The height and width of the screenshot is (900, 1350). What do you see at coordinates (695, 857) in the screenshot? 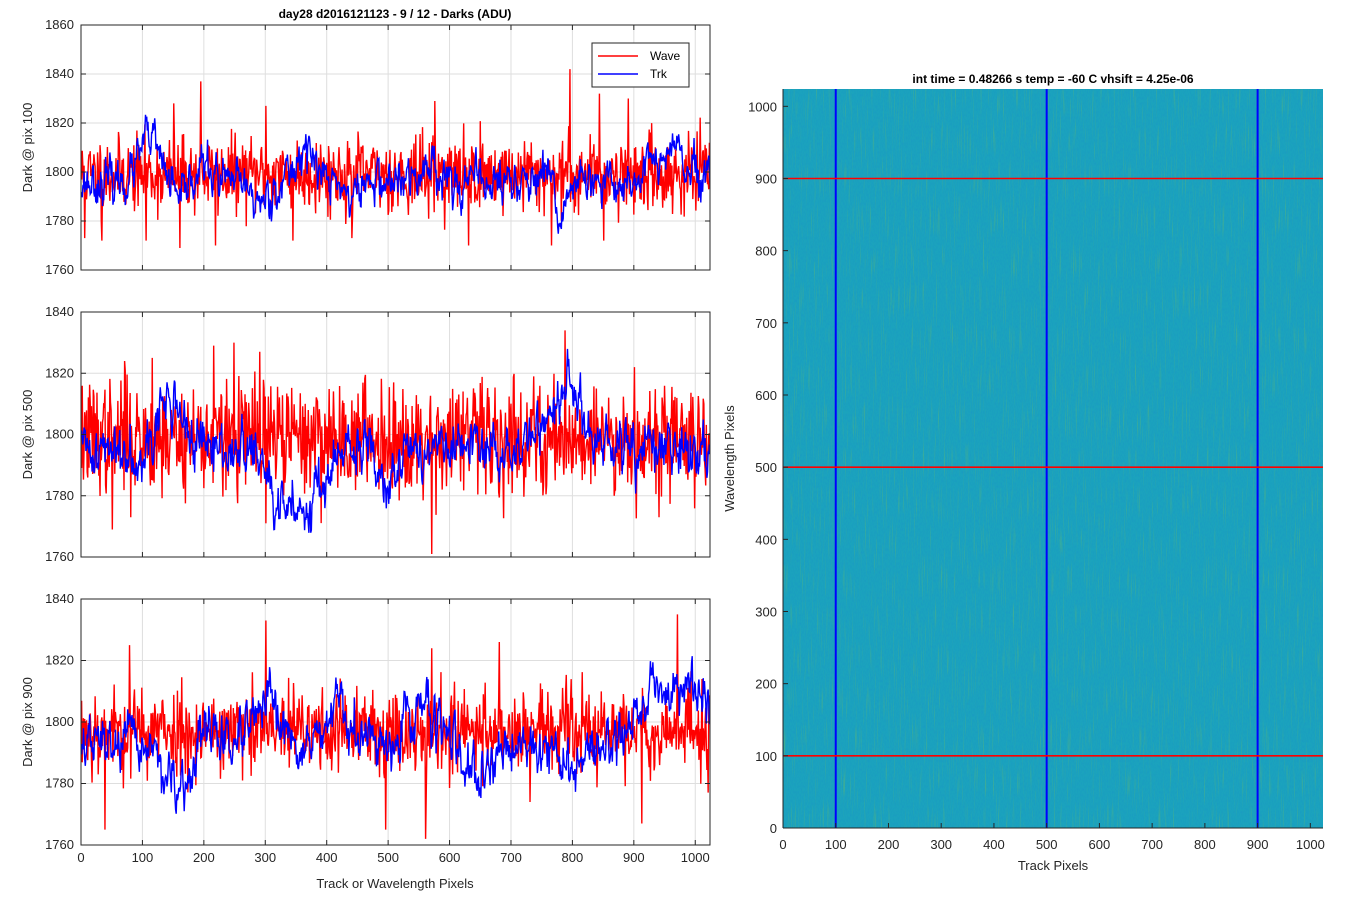
I see `x-tick-label: 1000` at bounding box center [695, 857].